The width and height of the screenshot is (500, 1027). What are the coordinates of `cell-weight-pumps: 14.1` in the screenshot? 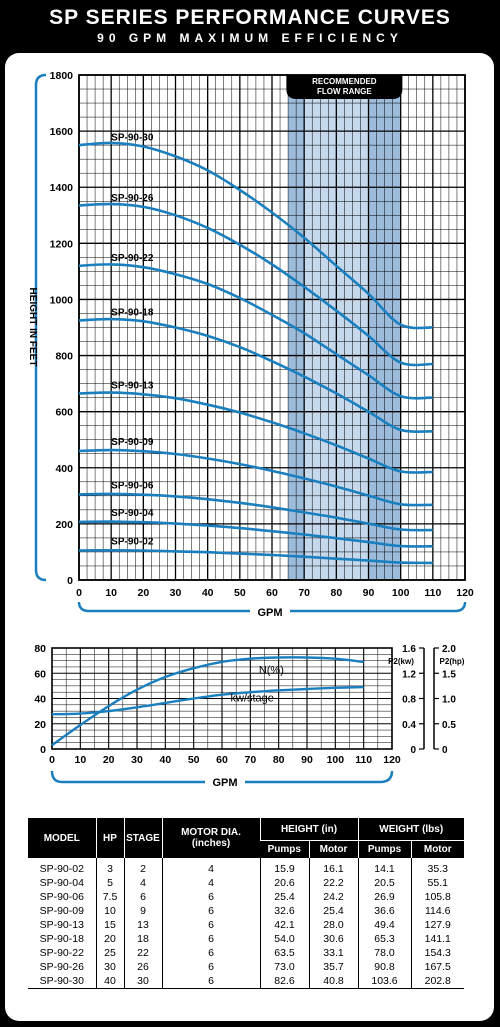 It's located at (384, 867).